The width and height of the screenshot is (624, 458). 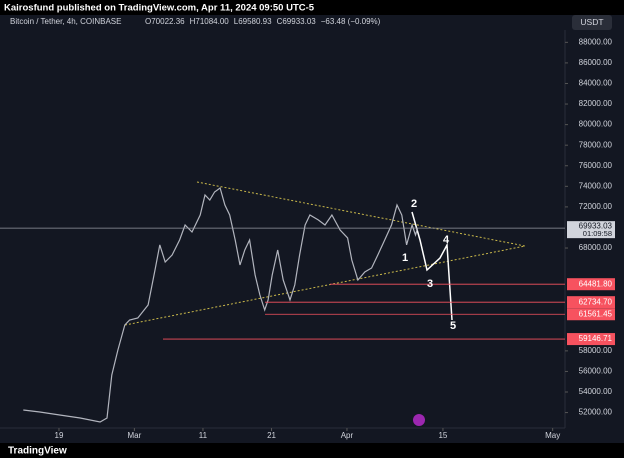 What do you see at coordinates (351, 21) in the screenshot?
I see `ohlc-value: −63.48 (−0.09%)` at bounding box center [351, 21].